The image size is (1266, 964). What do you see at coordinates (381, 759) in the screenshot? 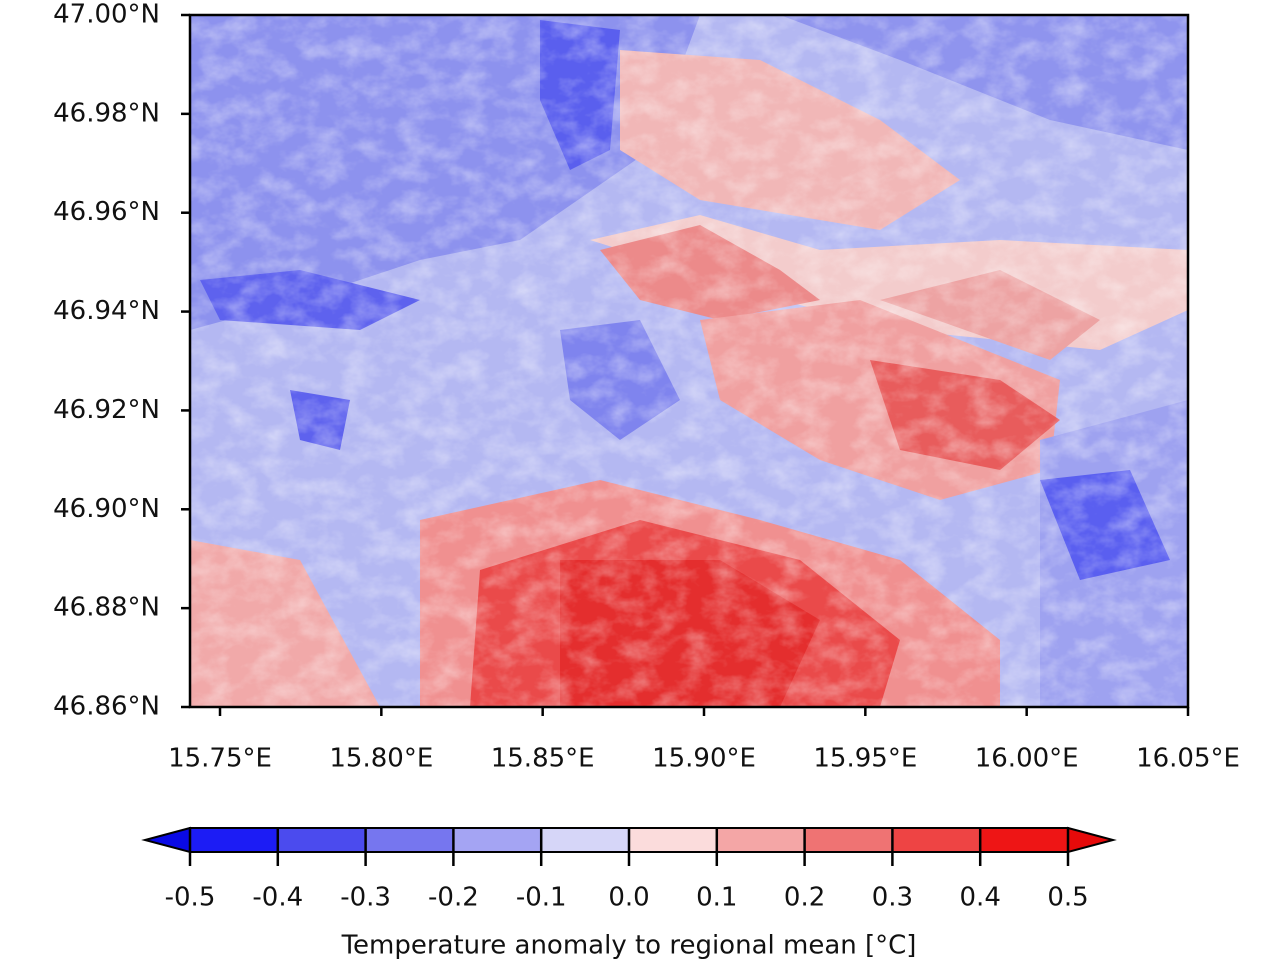
I see `x-tick-label: 15.80°E` at bounding box center [381, 759].